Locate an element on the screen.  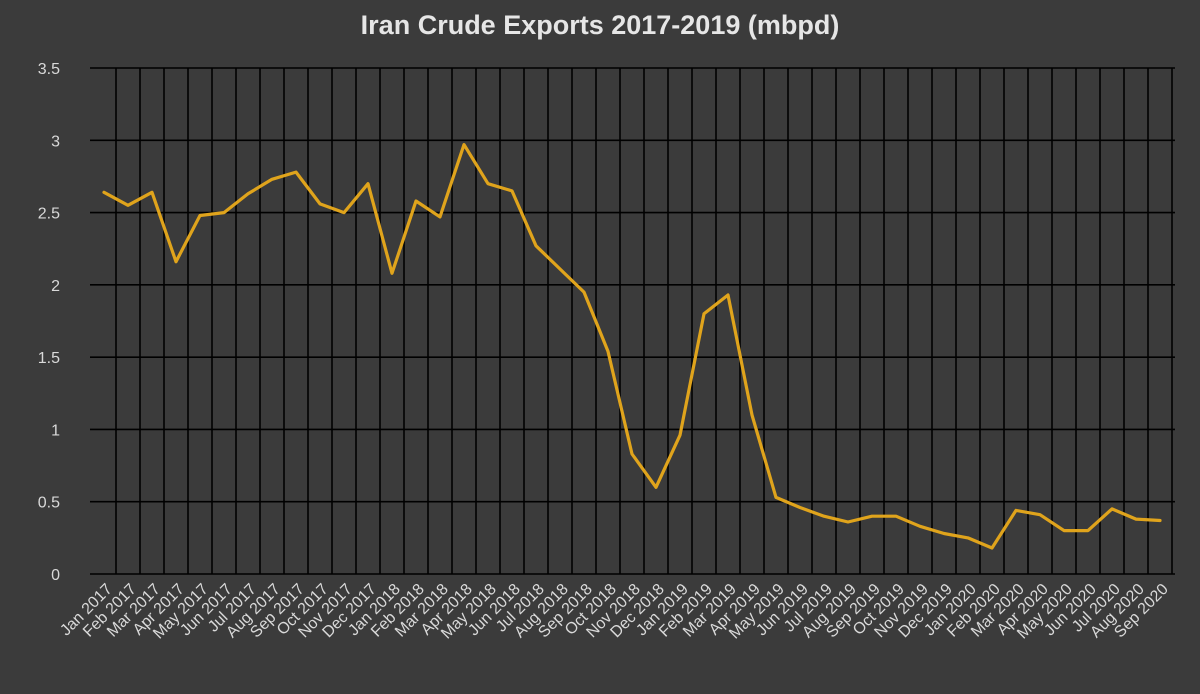
y-tick-label: 2 is located at coordinates (55, 286).